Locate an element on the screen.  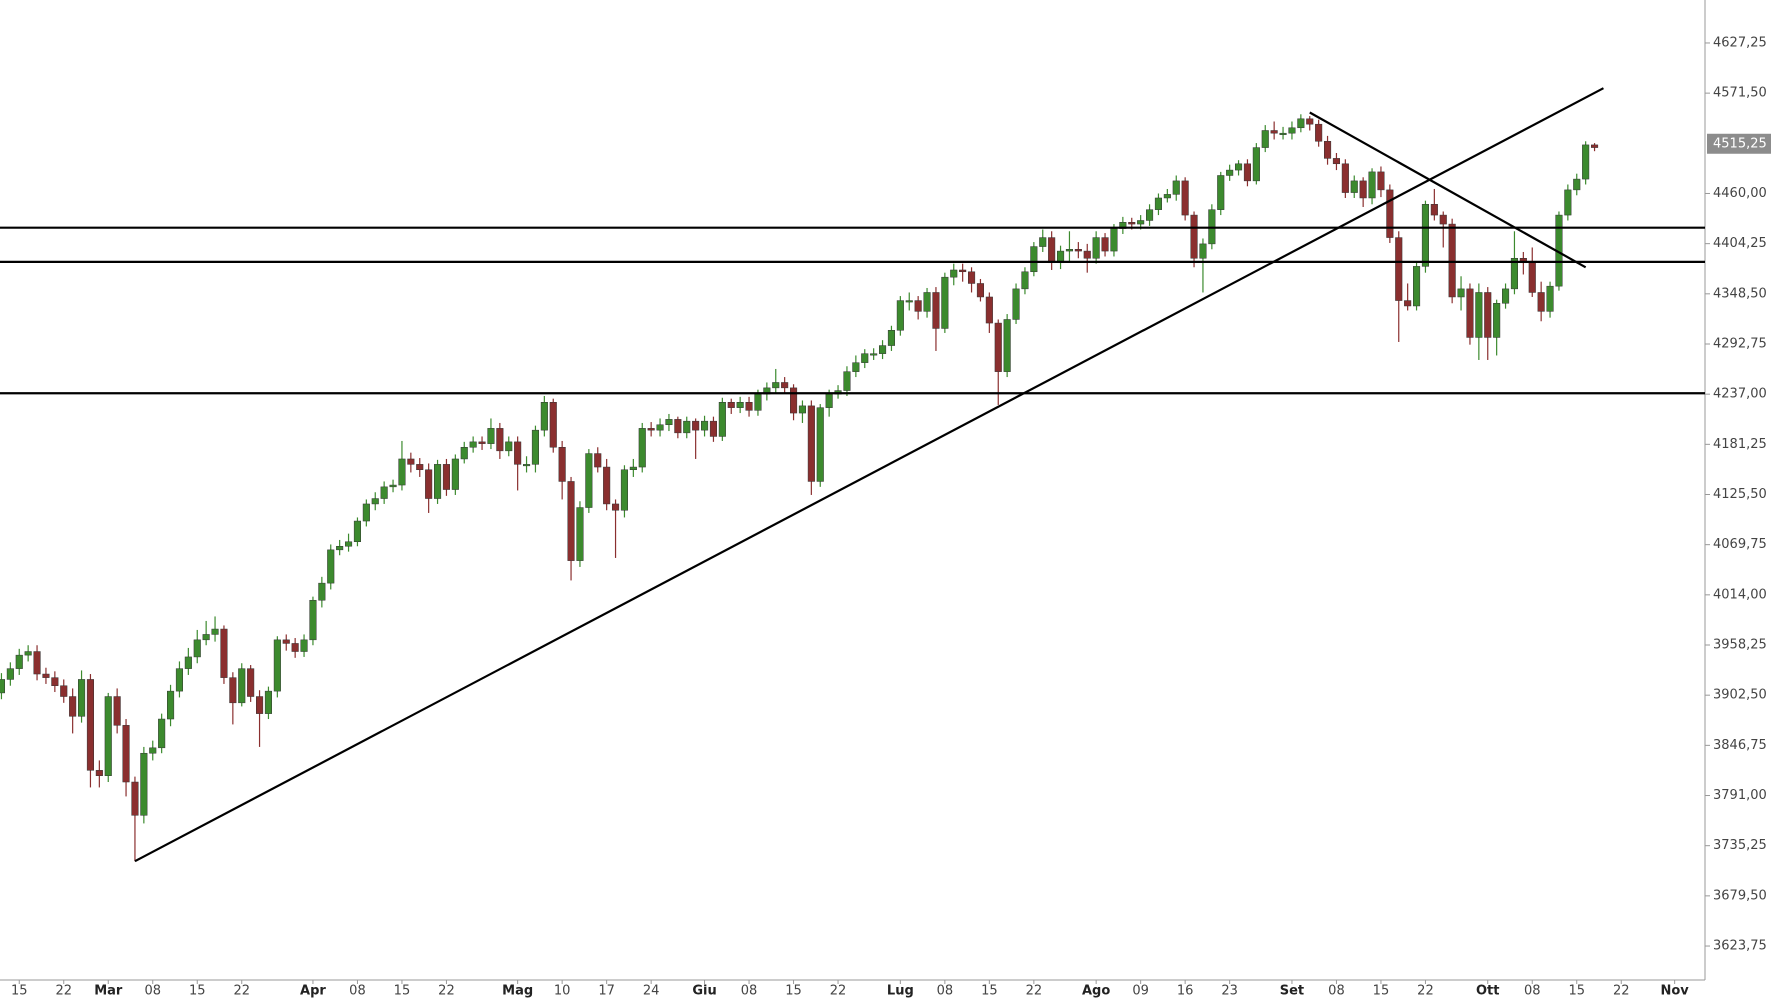
y-tick-label: 4571,50 is located at coordinates (1740, 93).